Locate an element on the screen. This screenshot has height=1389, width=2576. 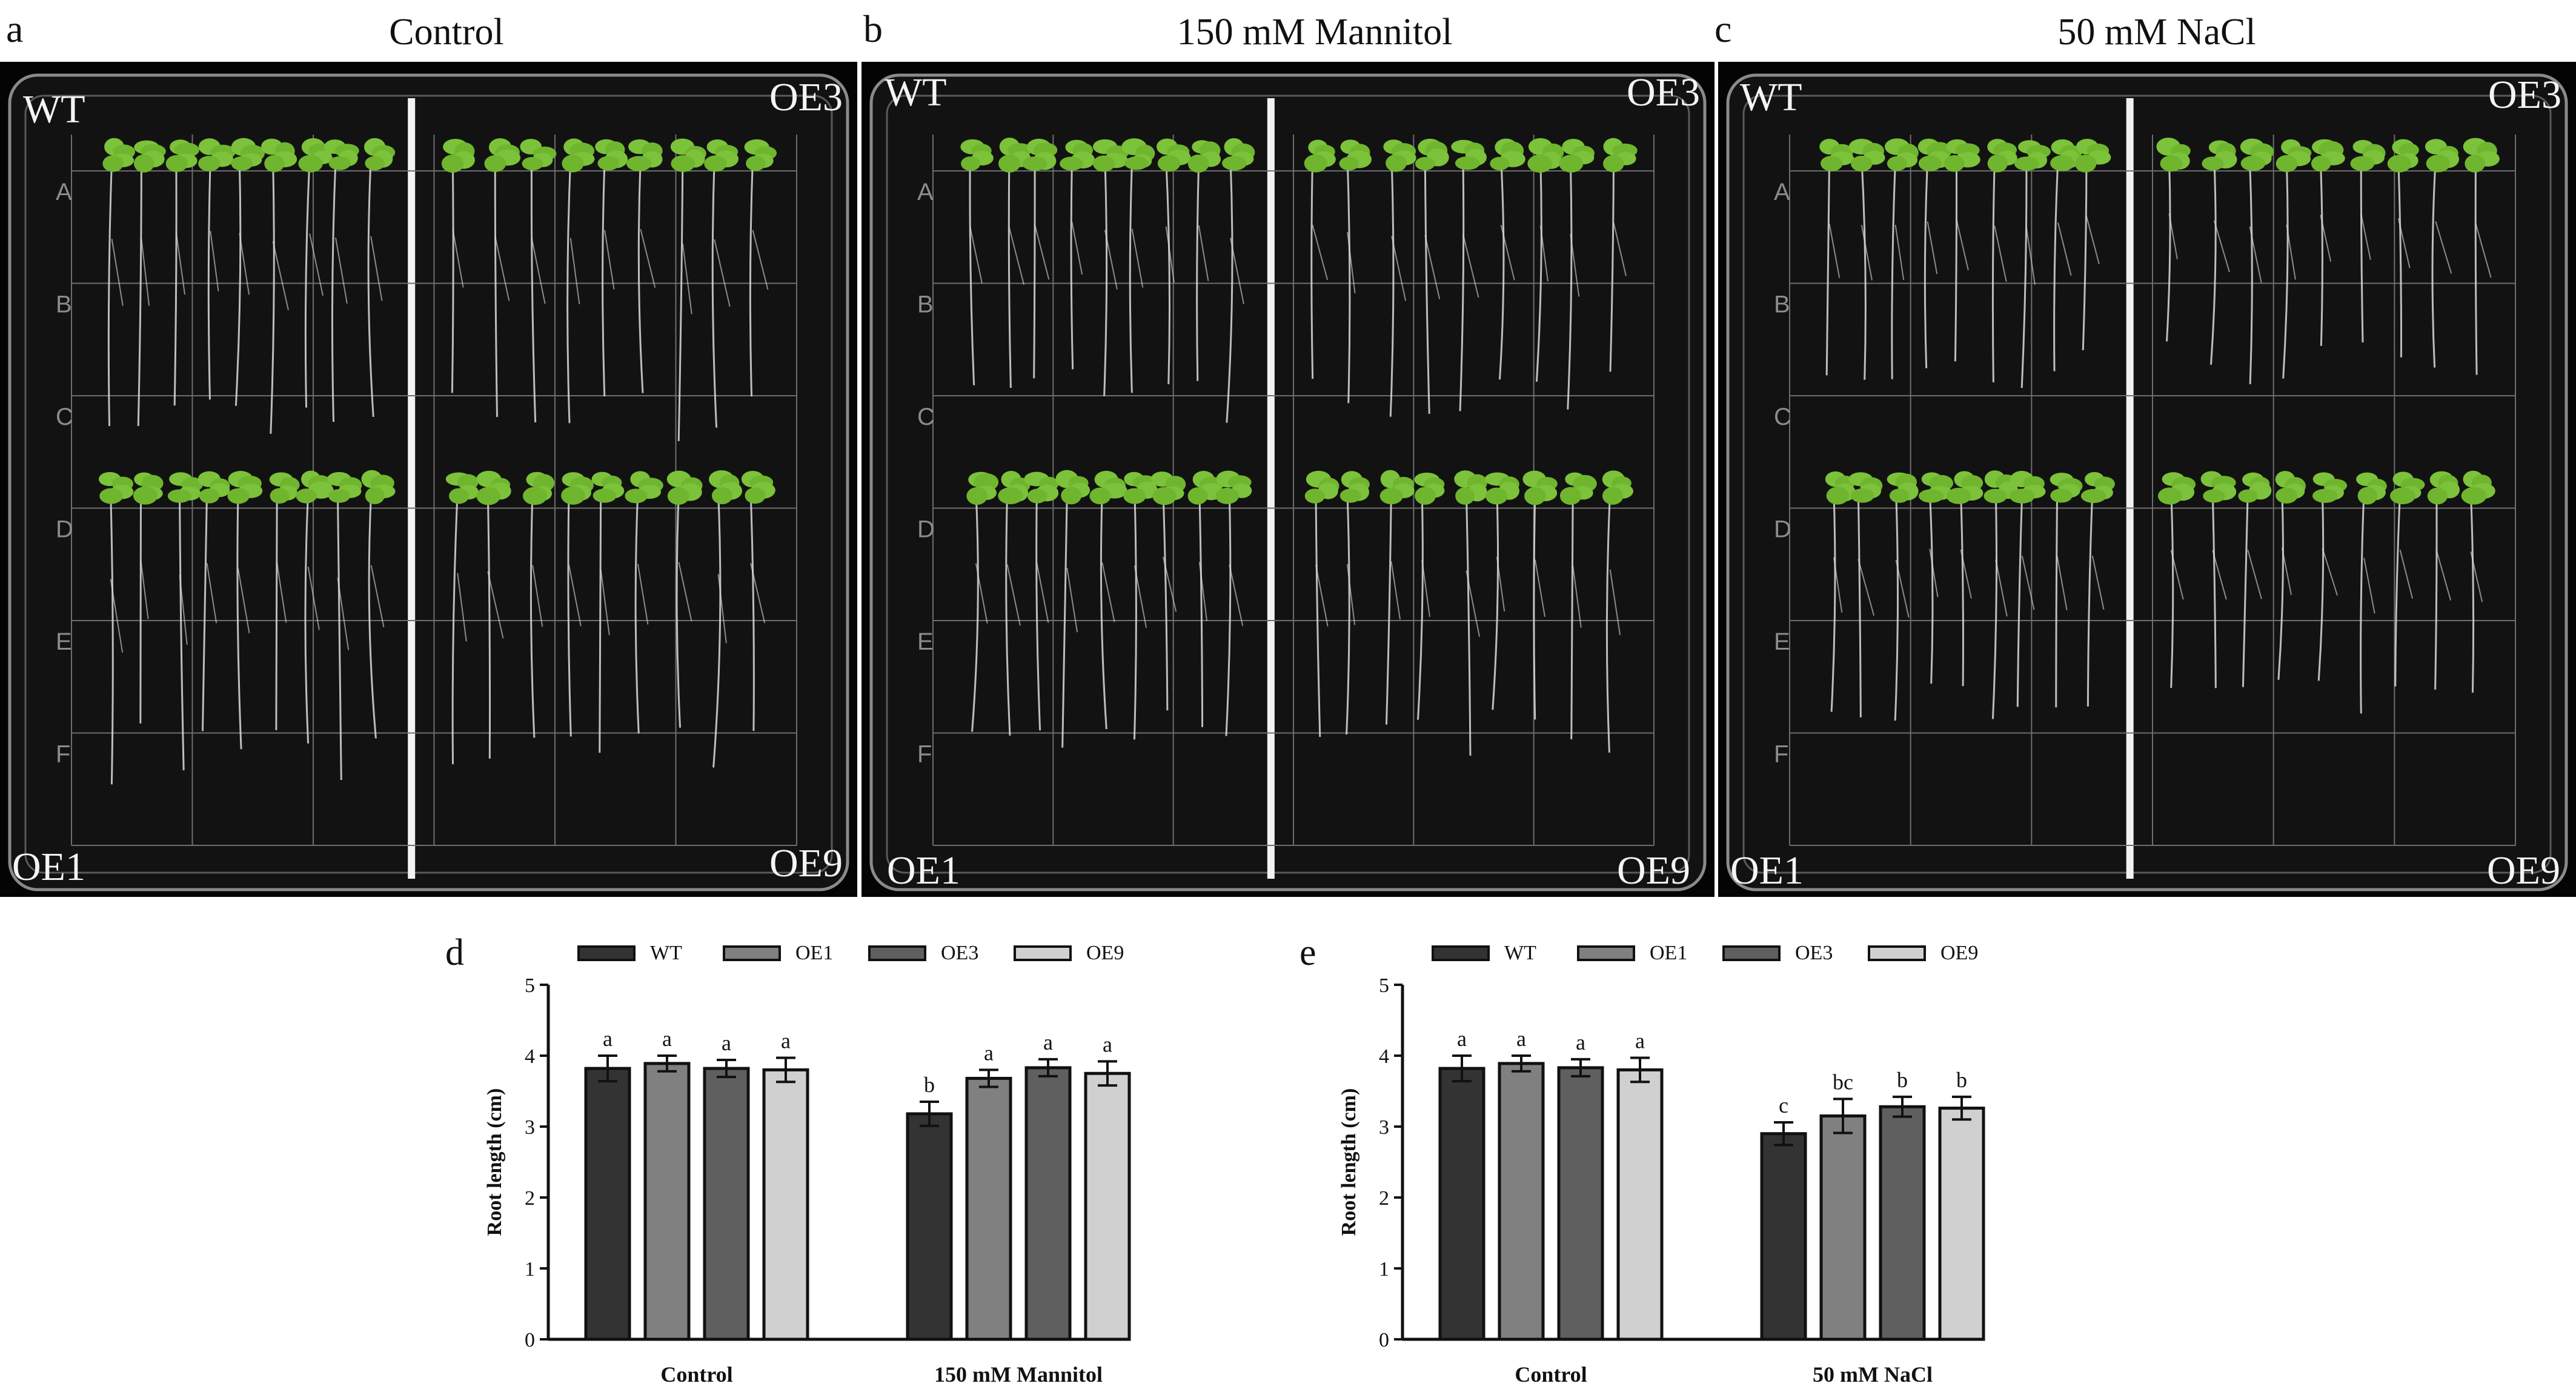
grid-row-label: A is located at coordinates (64, 192).